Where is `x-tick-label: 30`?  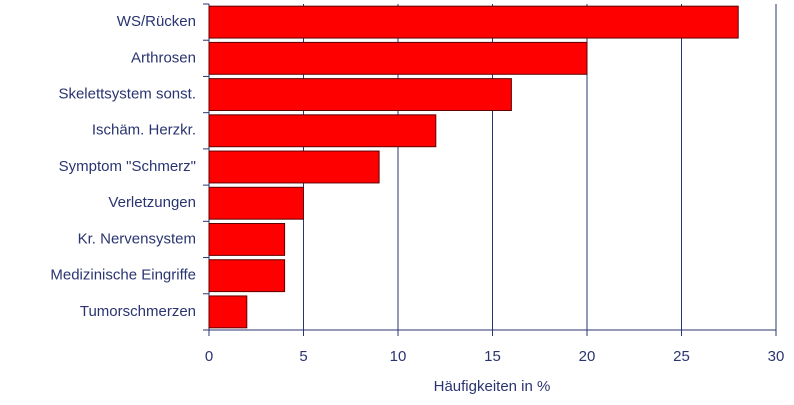 x-tick-label: 30 is located at coordinates (776, 356).